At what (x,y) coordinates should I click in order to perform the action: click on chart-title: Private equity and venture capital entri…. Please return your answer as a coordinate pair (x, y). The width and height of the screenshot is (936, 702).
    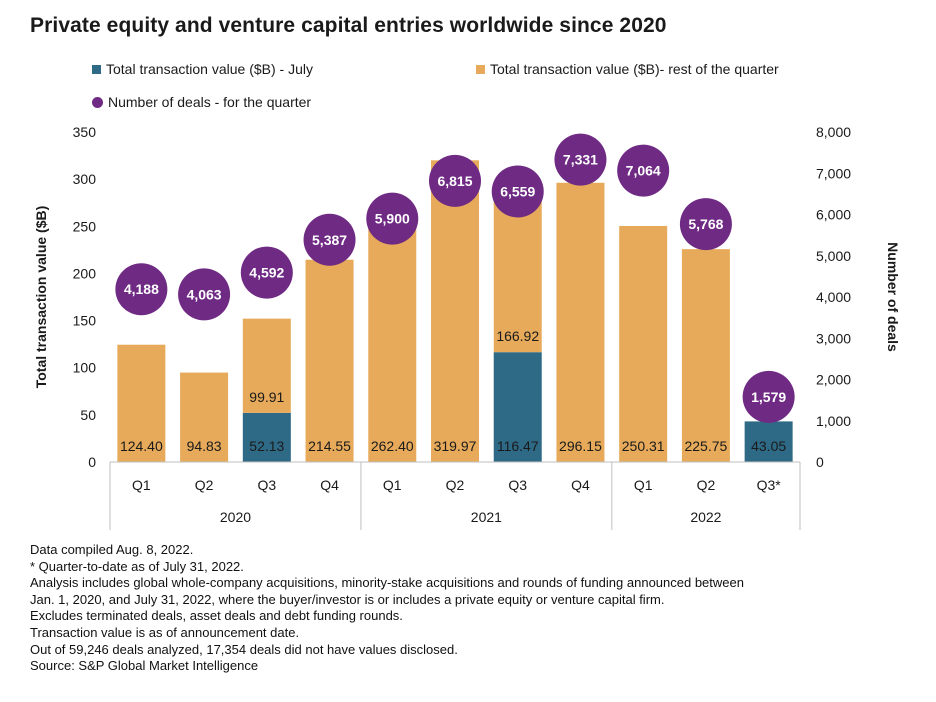
    Looking at the image, I should click on (348, 25).